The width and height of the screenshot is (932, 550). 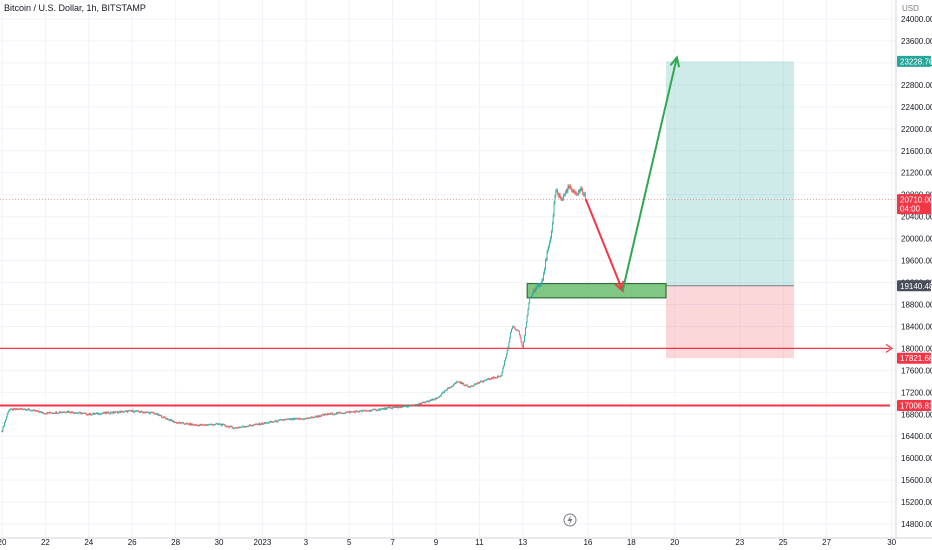 I want to click on long-position-tool, so click(x=730, y=210).